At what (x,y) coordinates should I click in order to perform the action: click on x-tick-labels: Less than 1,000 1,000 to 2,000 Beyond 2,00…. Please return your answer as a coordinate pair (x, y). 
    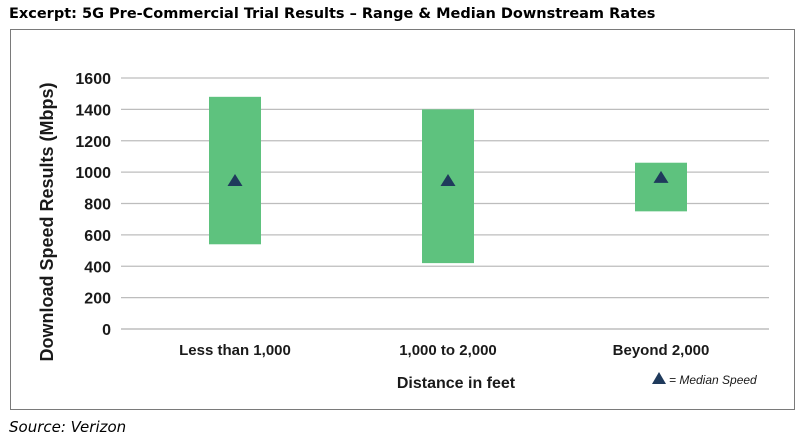
    Looking at the image, I should click on (444, 350).